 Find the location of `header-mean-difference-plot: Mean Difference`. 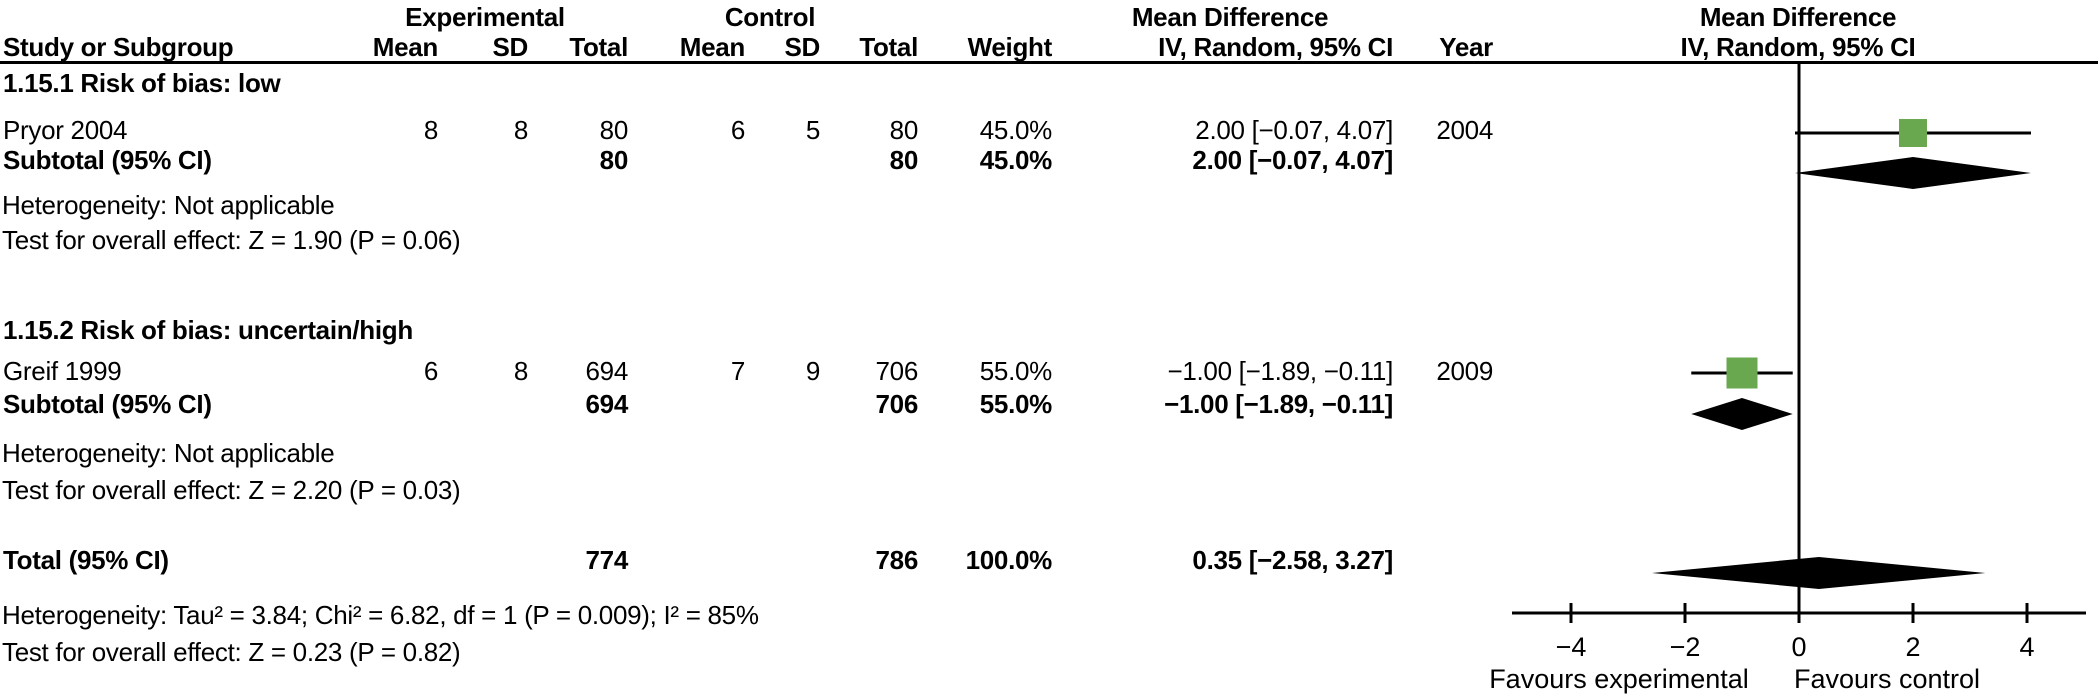

header-mean-difference-plot: Mean Difference is located at coordinates (1798, 17).